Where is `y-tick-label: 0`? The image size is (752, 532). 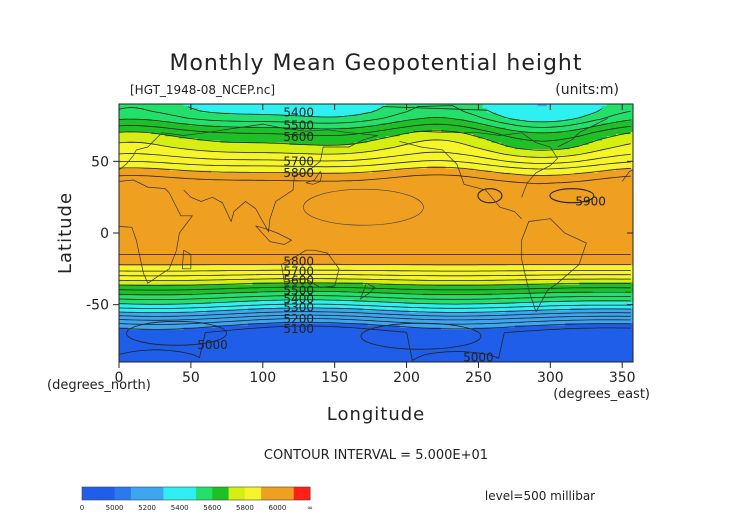
y-tick-label: 0 is located at coordinates (104, 234).